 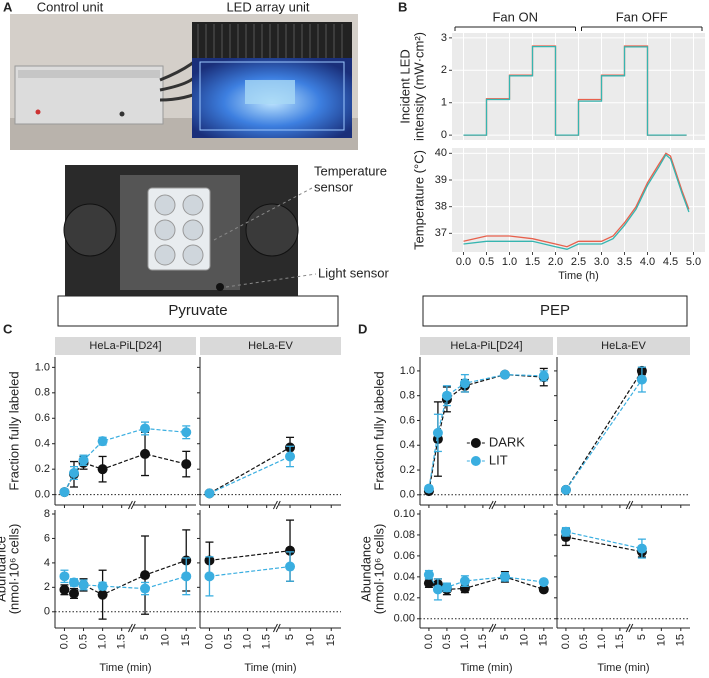 What do you see at coordinates (647, 262) in the screenshot?
I see `x-tick-label: 4.0` at bounding box center [647, 262].